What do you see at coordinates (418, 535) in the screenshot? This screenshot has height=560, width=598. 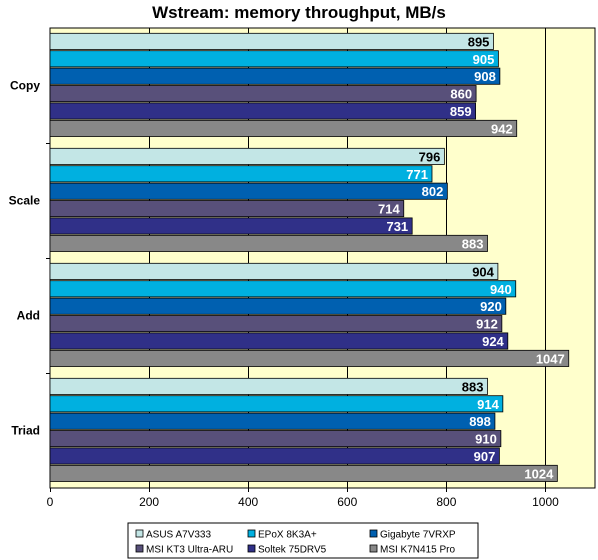 I see `legend-label-2: Gigabyte 7VRXP` at bounding box center [418, 535].